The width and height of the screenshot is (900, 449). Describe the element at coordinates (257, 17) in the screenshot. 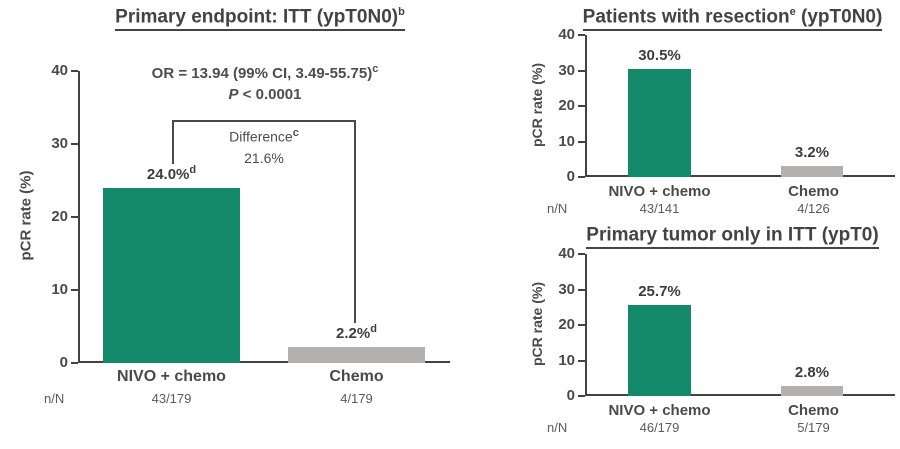

I see `chart-title-text: Primary endpoint: ITT (ypT0N0)` at that location.